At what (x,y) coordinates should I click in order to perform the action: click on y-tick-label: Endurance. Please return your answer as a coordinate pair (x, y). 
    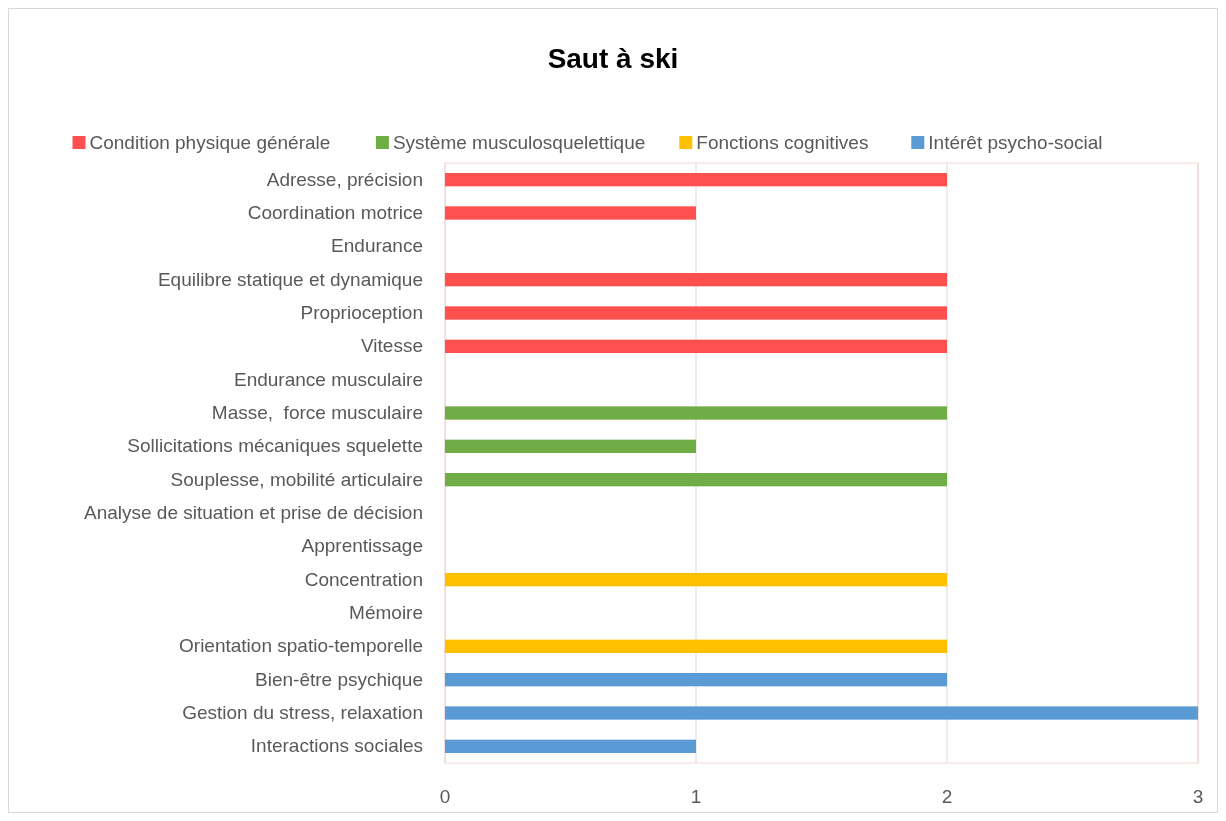
    Looking at the image, I should click on (377, 246).